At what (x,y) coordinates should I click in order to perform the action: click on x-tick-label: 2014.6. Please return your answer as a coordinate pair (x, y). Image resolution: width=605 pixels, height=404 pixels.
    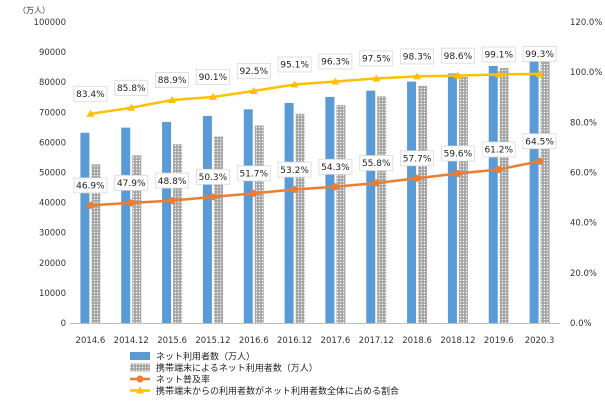
    Looking at the image, I should click on (91, 341).